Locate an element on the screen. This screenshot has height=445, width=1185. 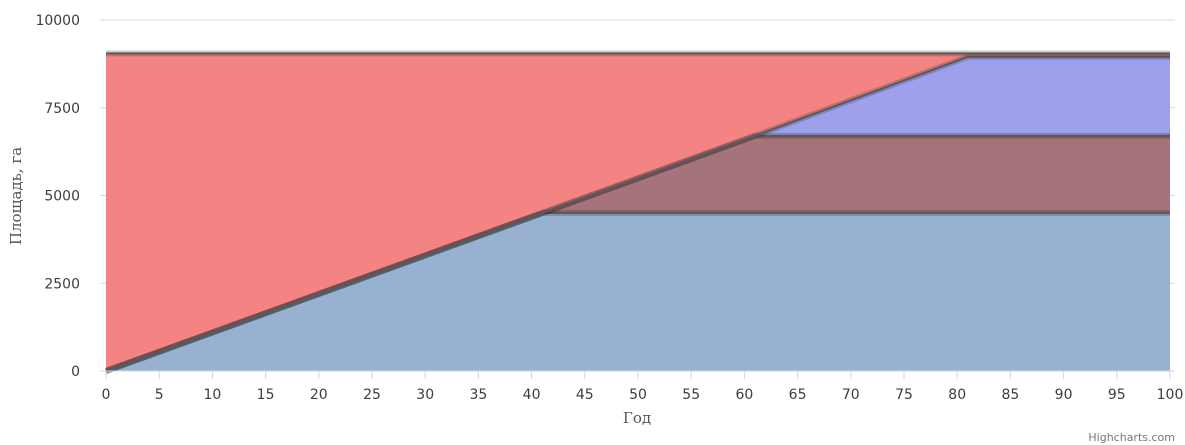
y-tick-label: 0 is located at coordinates (75, 372).